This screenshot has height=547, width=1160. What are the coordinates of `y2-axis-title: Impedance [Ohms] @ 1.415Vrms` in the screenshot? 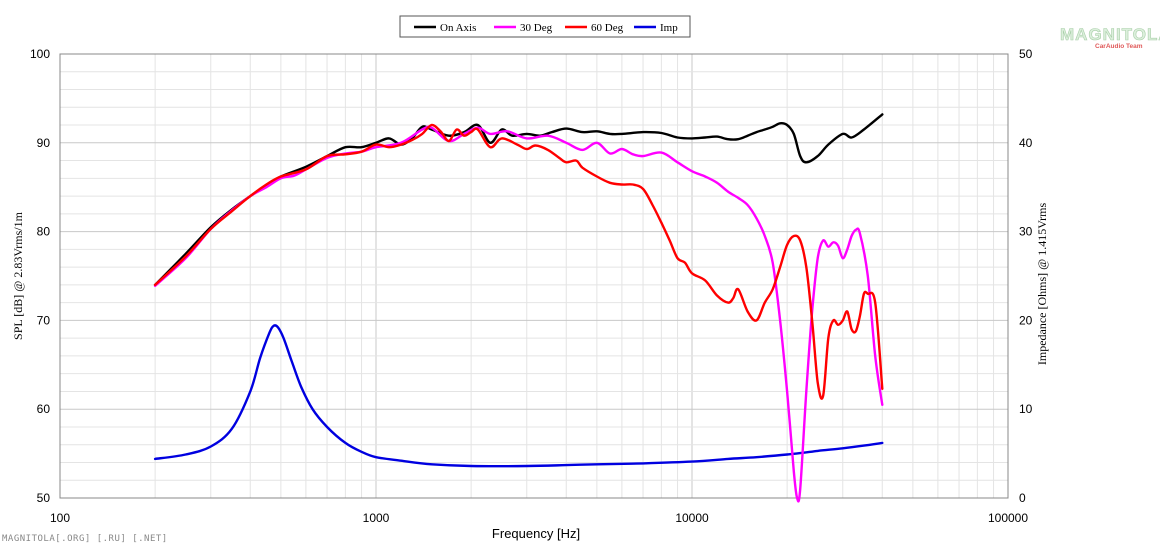 It's located at (1042, 284).